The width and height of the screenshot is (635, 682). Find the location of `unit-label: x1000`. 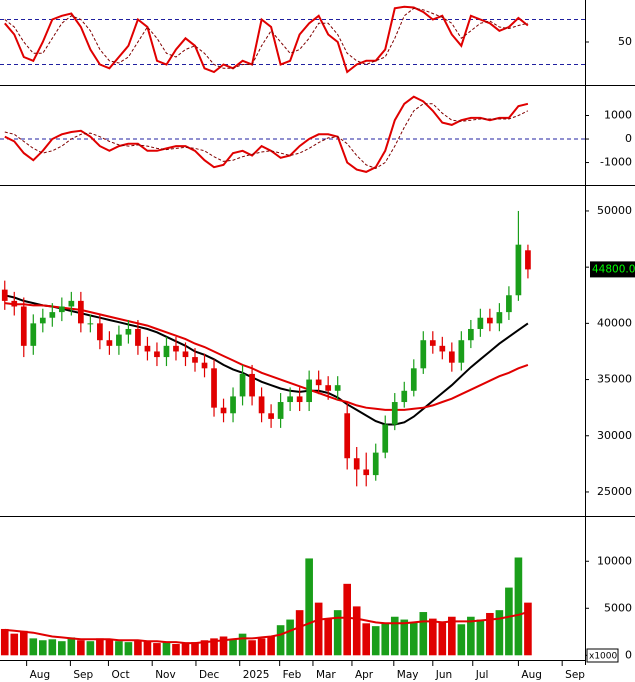

unit-label: x1000 is located at coordinates (603, 657).